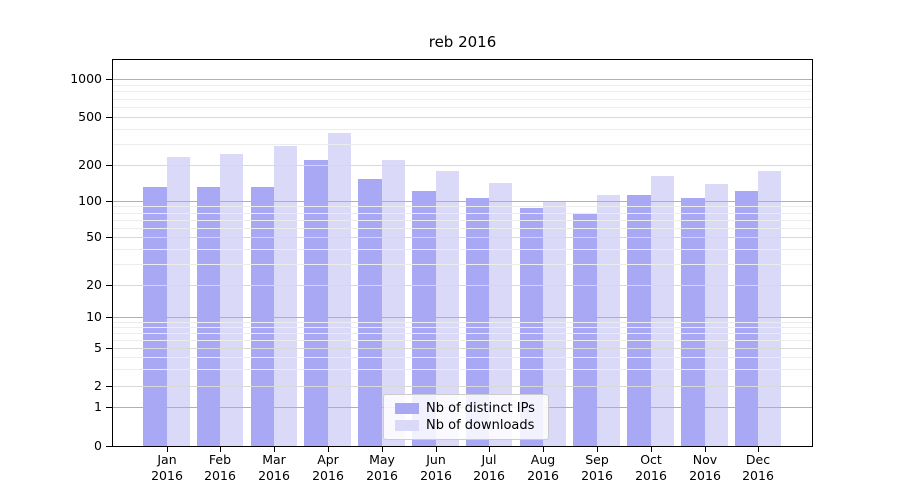  I want to click on legend-label-distinct-ips: Nb of distinct IPs, so click(480, 408).